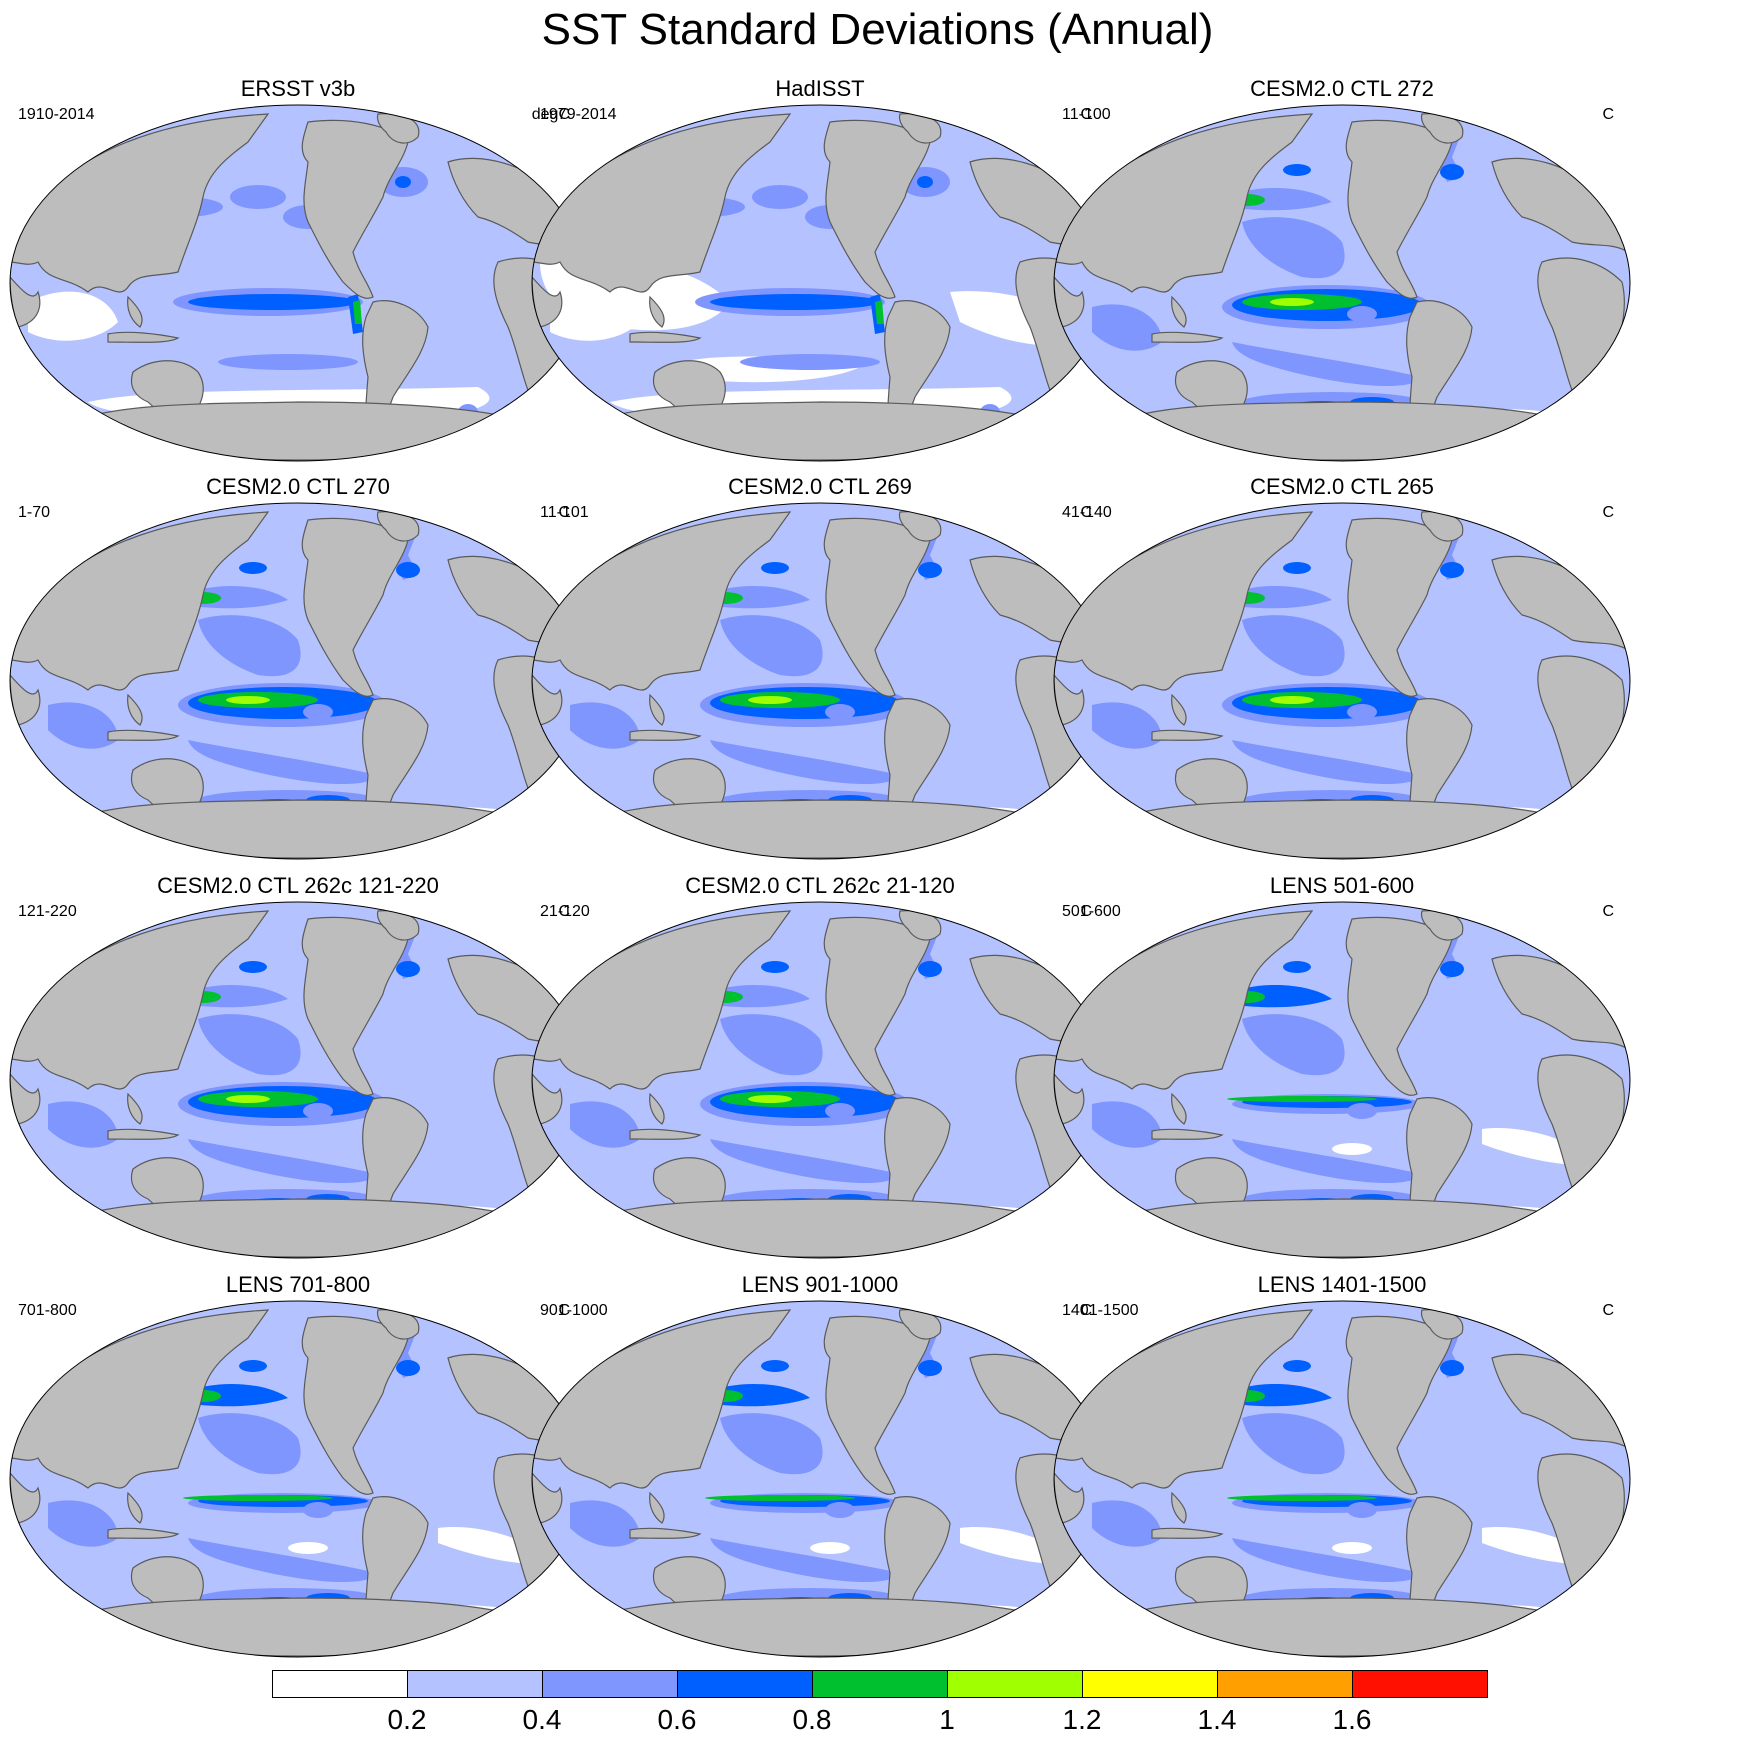  Describe the element at coordinates (407, 1719) in the screenshot. I see `colorbar-tick-label: 0.2` at that location.